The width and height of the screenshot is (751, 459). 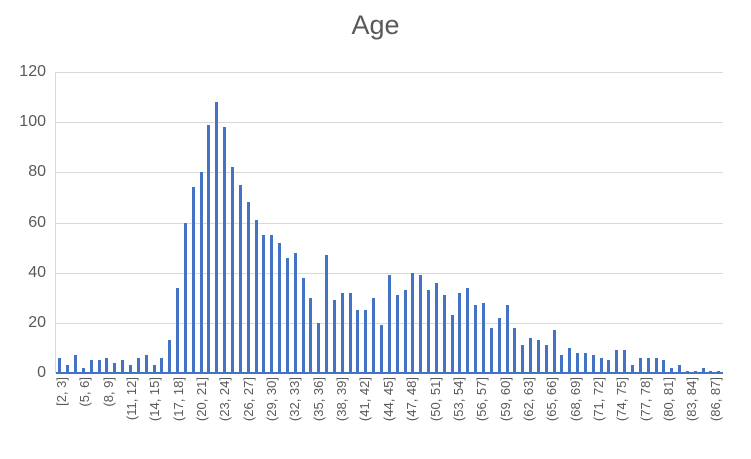 I want to click on x-tick-slot: (86, 87], so click(x=715, y=417).